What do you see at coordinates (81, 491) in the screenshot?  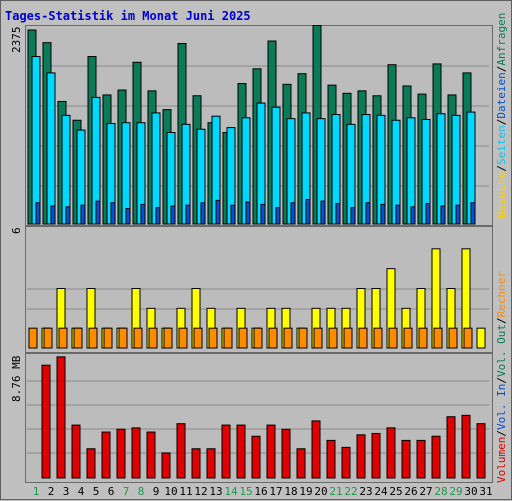 I see `x-tick-label: 4` at bounding box center [81, 491].